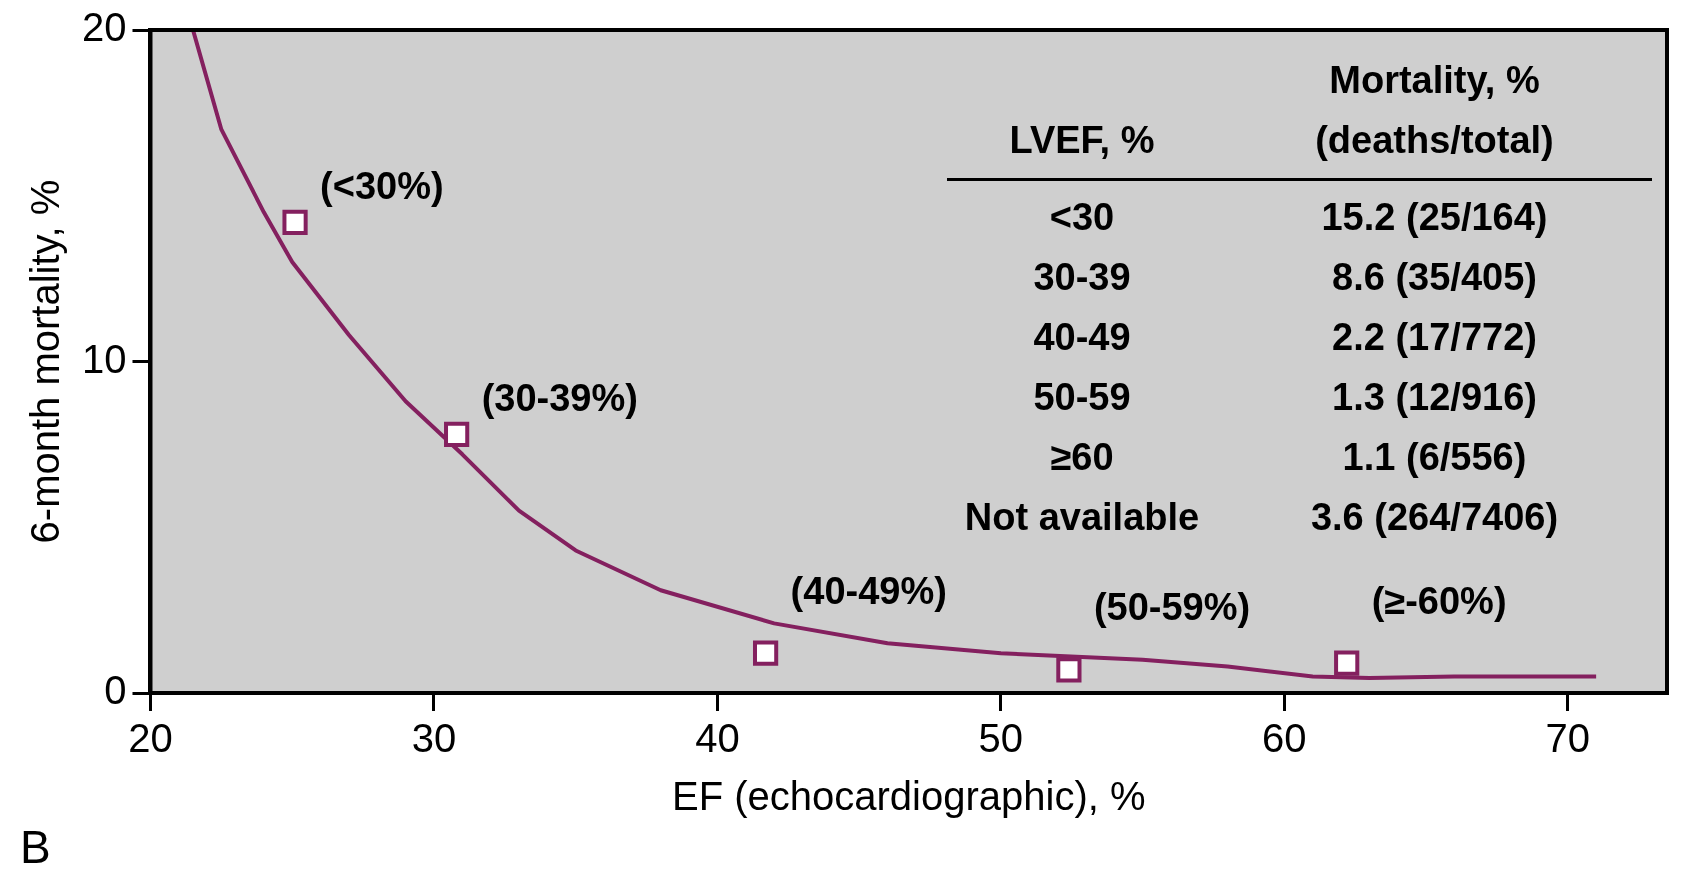  What do you see at coordinates (115, 690) in the screenshot?
I see `y-tick-label: 0` at bounding box center [115, 690].